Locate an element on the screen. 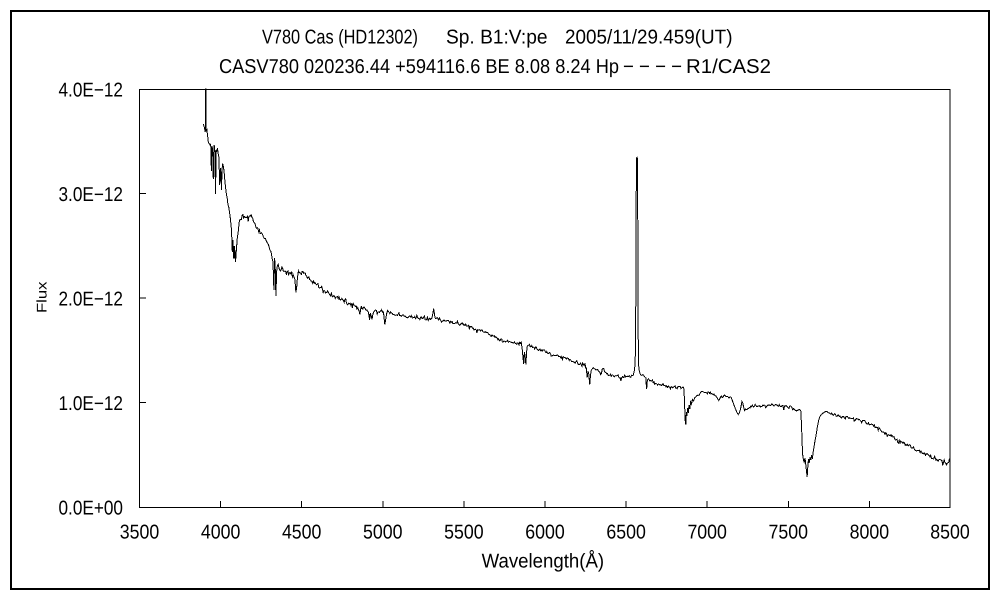 The width and height of the screenshot is (1000, 605). svg-text: 7500 is located at coordinates (789, 533).